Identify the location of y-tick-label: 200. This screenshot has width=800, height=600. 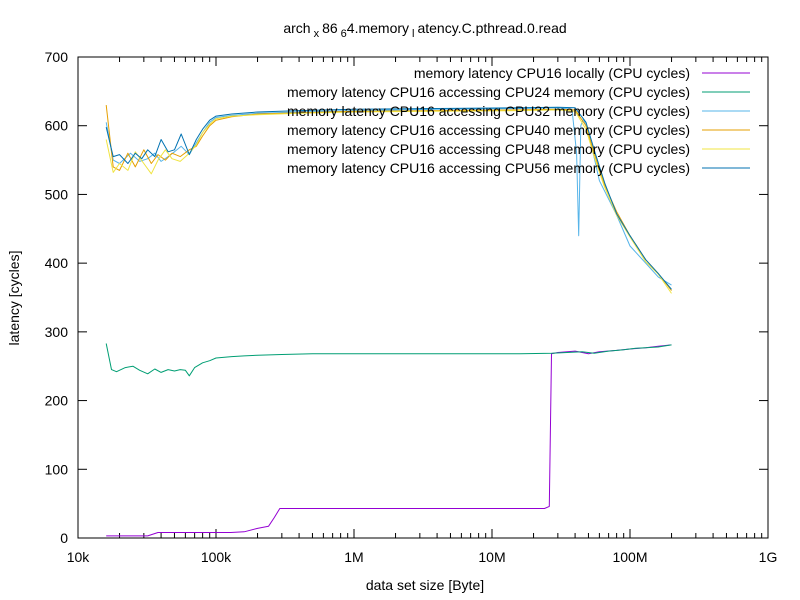
(57, 401).